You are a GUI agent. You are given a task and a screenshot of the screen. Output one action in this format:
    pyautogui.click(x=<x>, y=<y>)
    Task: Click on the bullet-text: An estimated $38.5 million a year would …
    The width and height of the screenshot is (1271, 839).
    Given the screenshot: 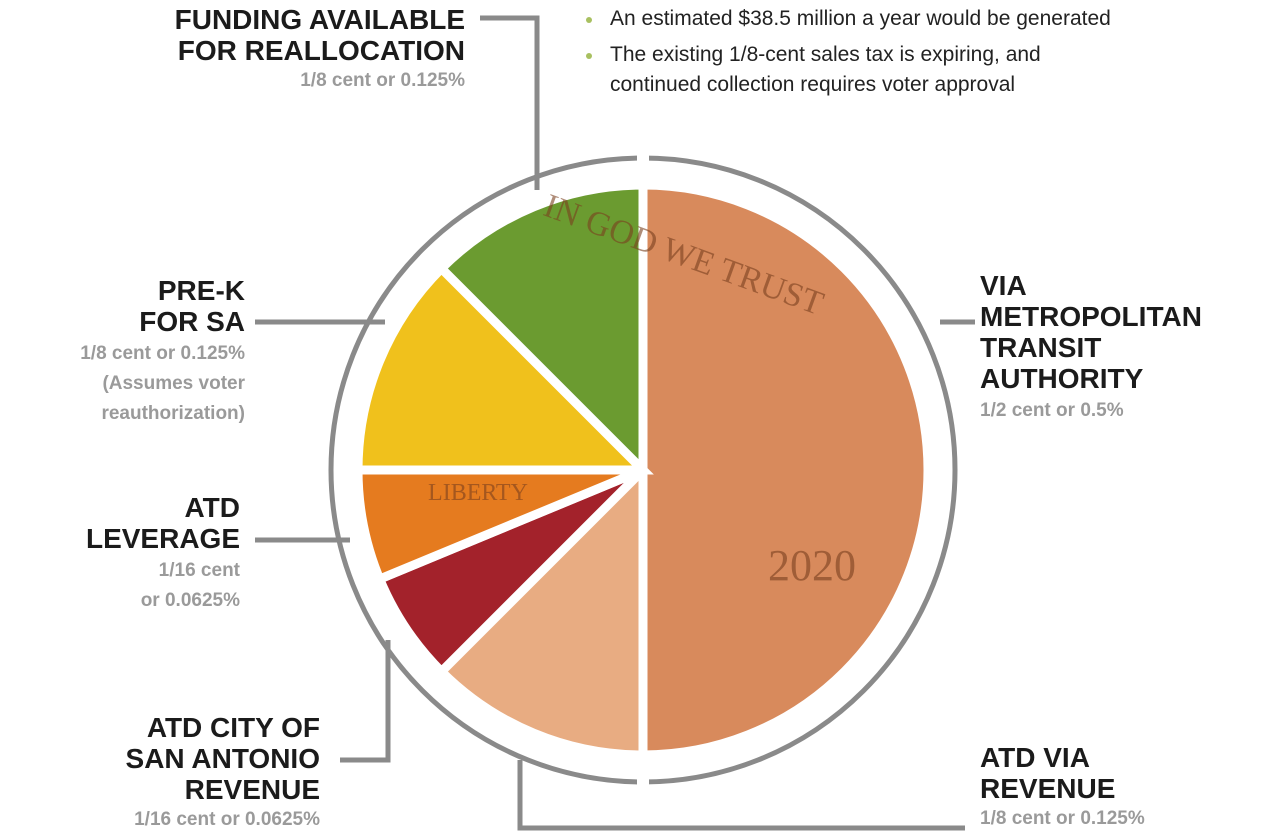 What is the action you would take?
    pyautogui.click(x=860, y=18)
    